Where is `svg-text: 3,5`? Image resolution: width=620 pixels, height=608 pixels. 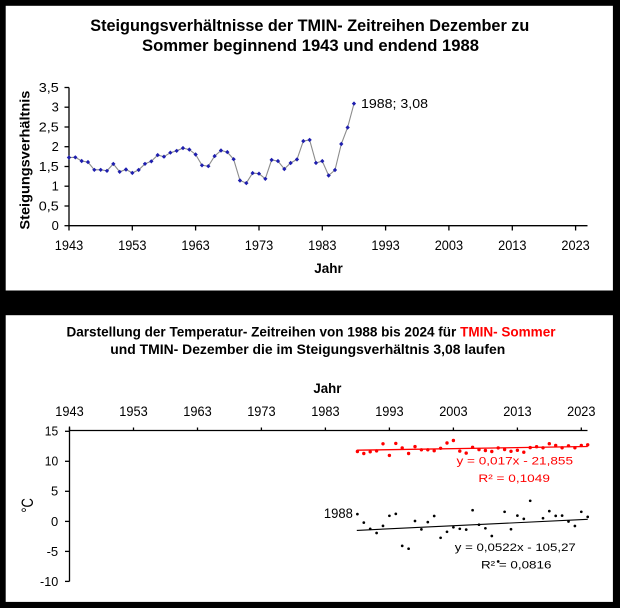
svg-text: 3,5 is located at coordinates (49, 87).